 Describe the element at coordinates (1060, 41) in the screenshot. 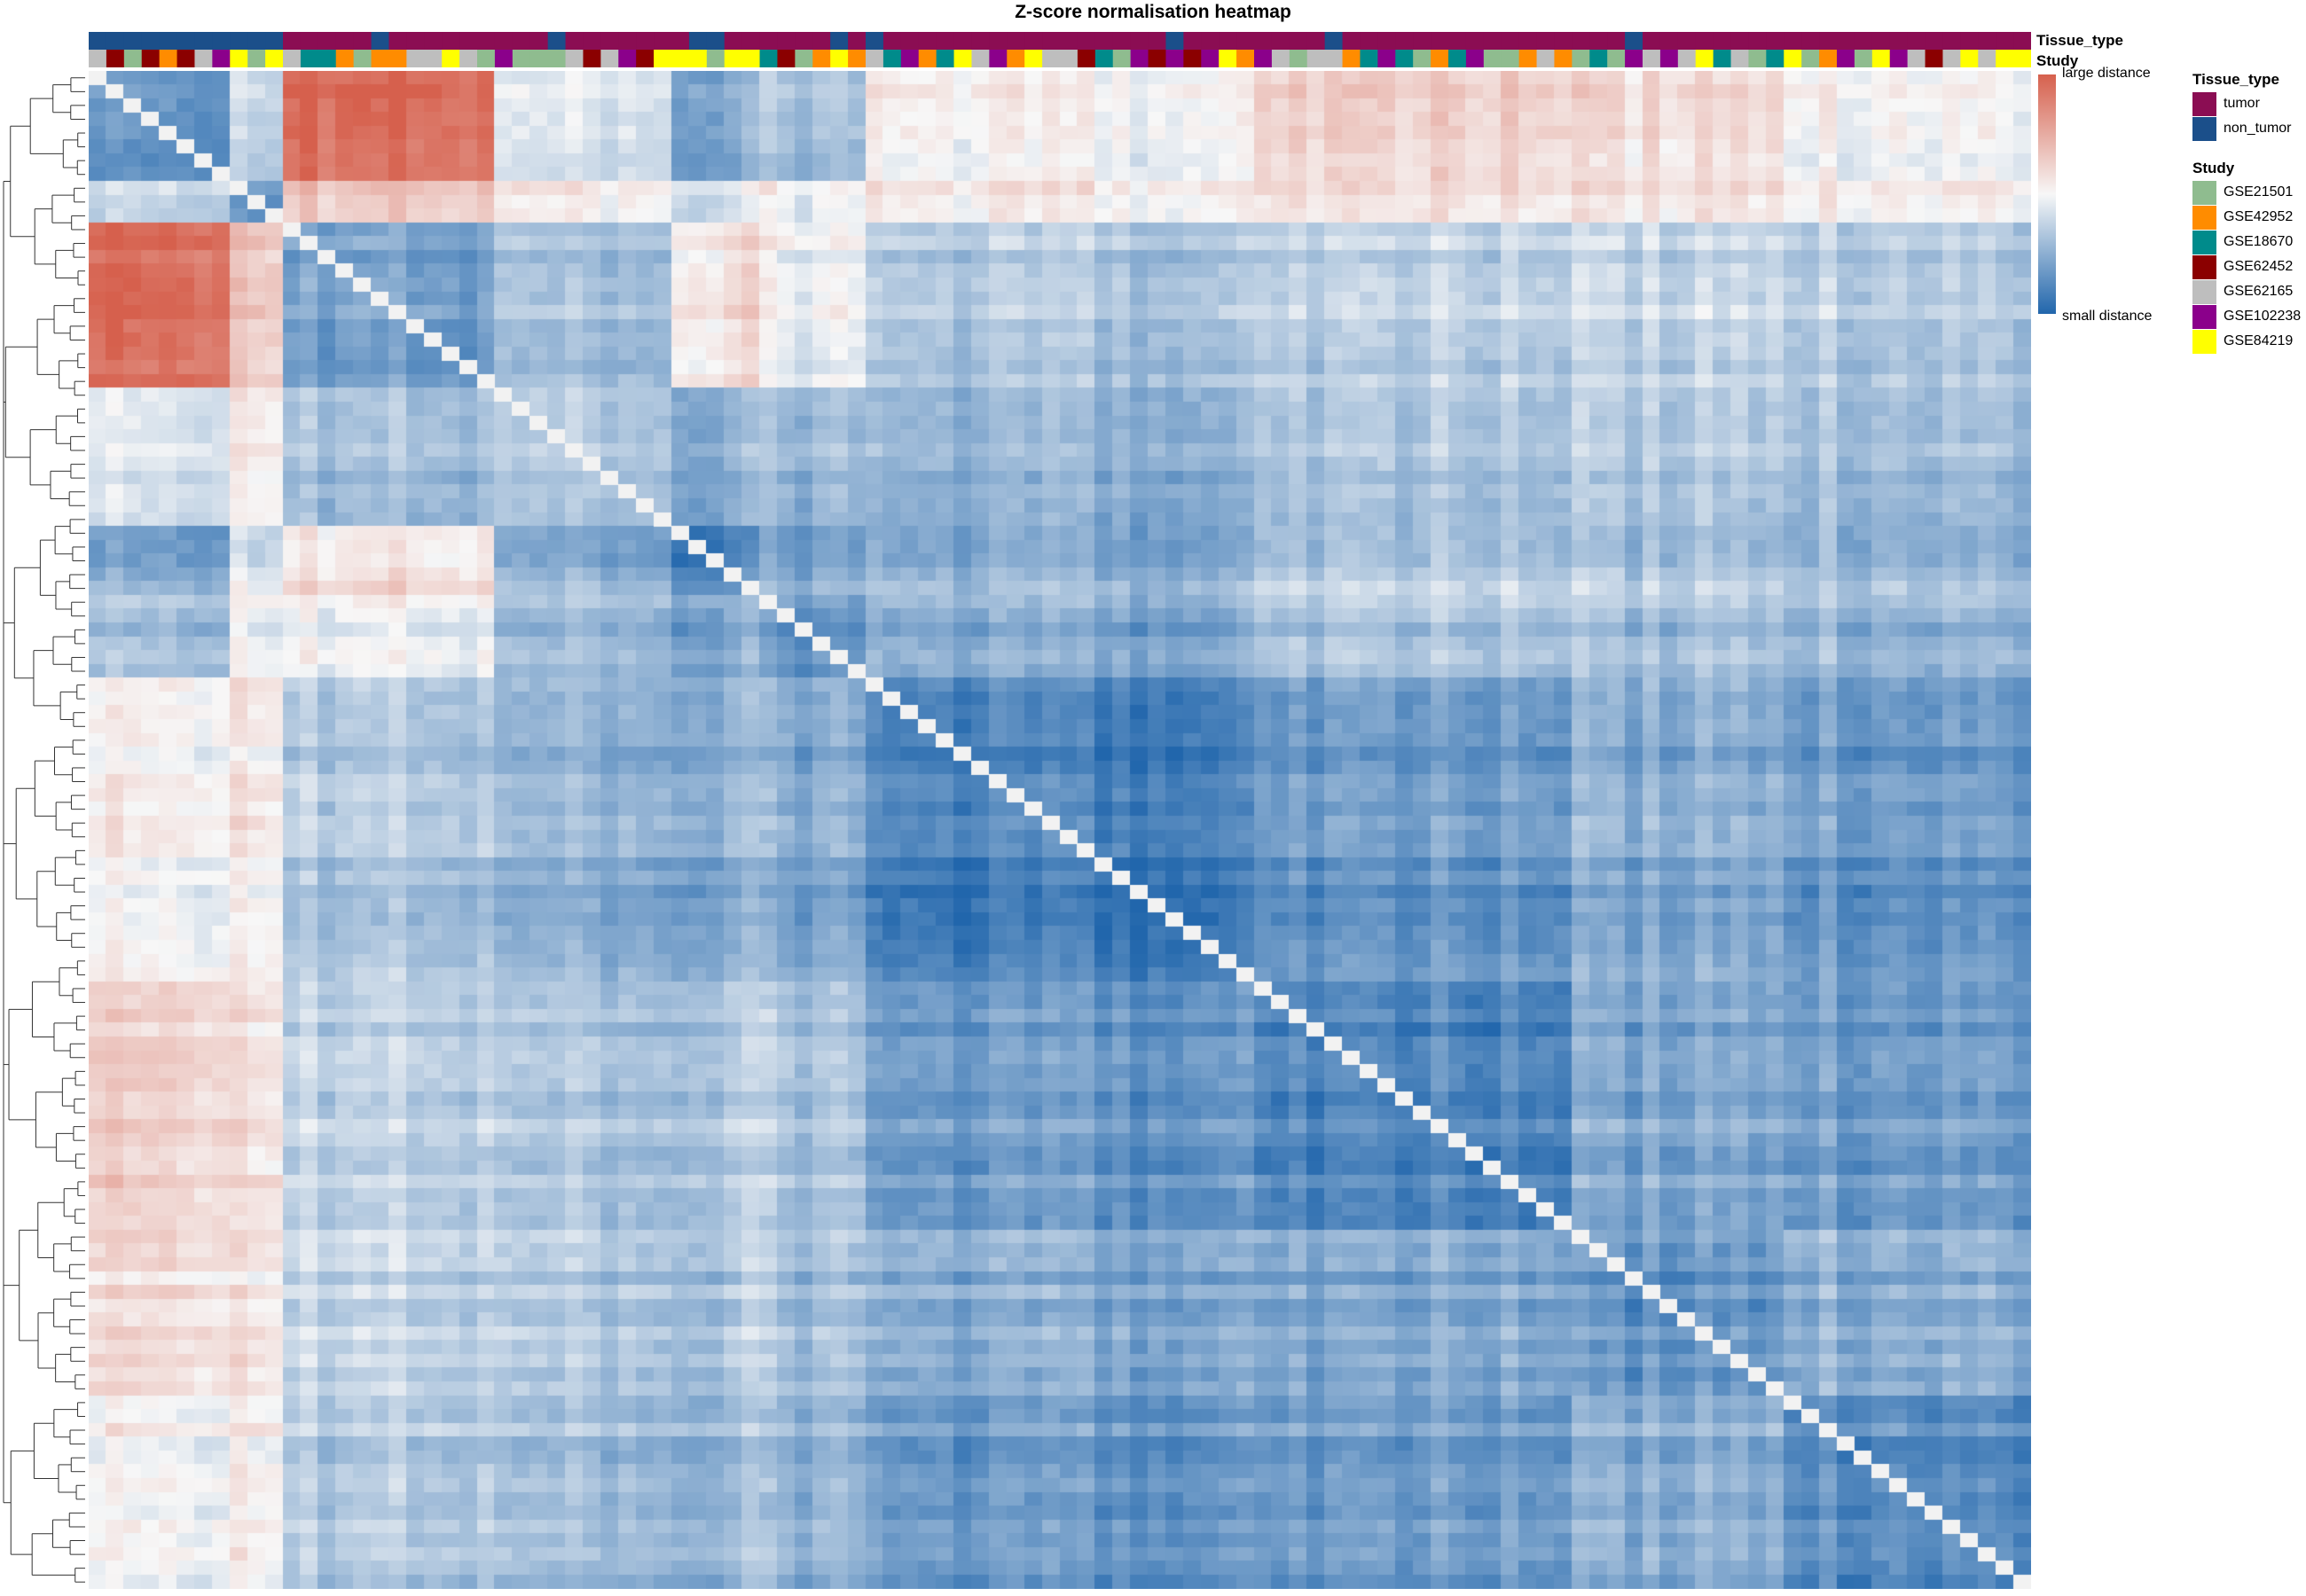

I see `tissue-type-annotation-bar` at that location.